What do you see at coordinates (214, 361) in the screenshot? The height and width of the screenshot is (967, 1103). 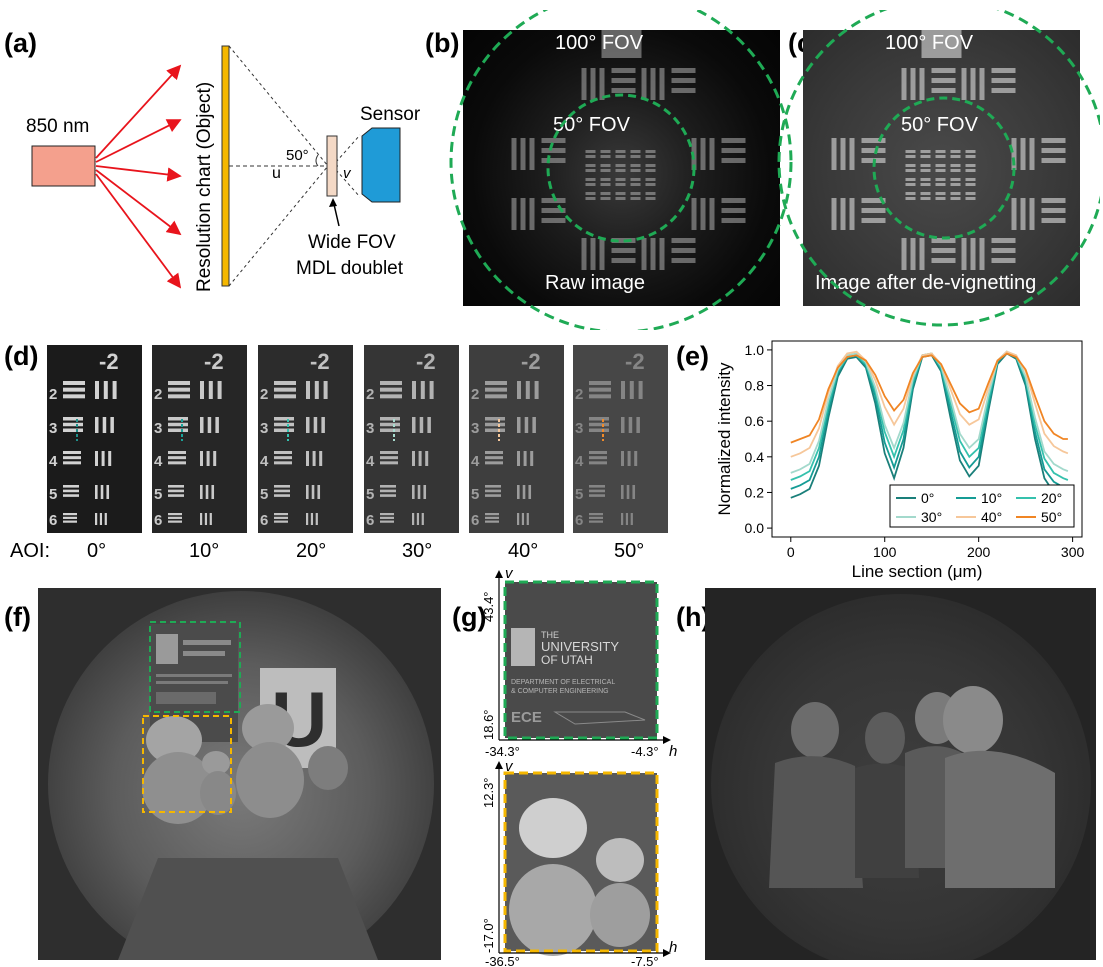 I see `group-label: -2` at bounding box center [214, 361].